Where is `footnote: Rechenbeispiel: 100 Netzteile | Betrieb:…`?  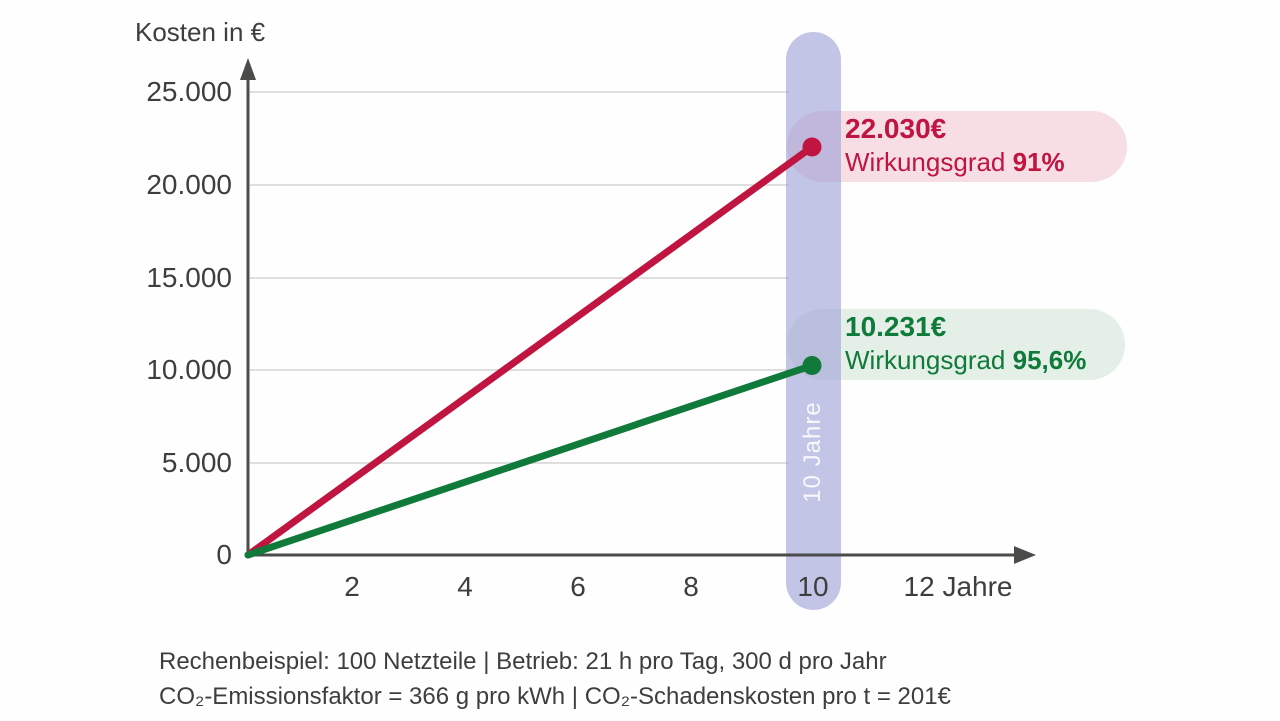
footnote: Rechenbeispiel: 100 Netzteile | Betrieb:… is located at coordinates (555, 679).